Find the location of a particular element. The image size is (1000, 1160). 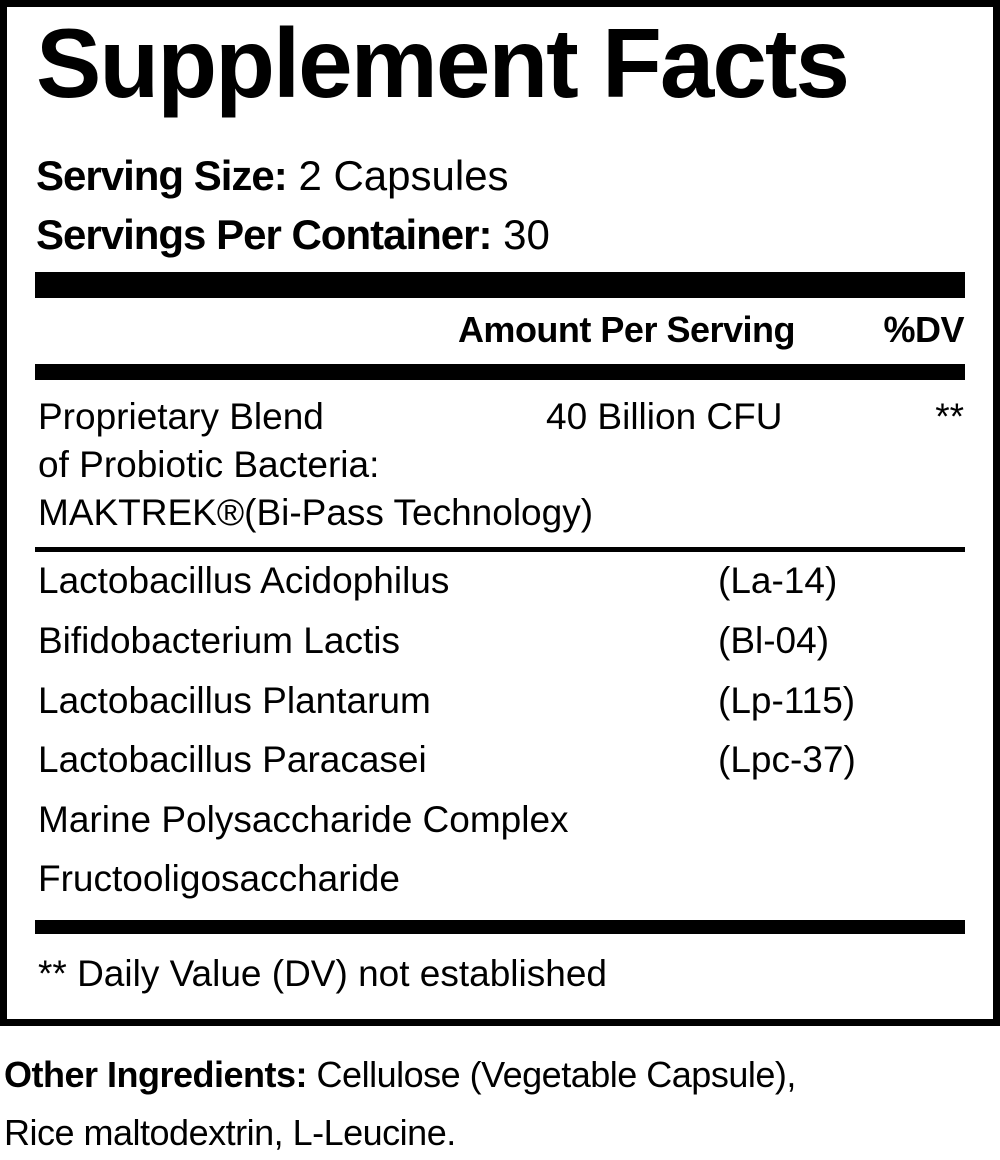

other-ingredients-label: Other Ingredients: is located at coordinates (156, 1074).